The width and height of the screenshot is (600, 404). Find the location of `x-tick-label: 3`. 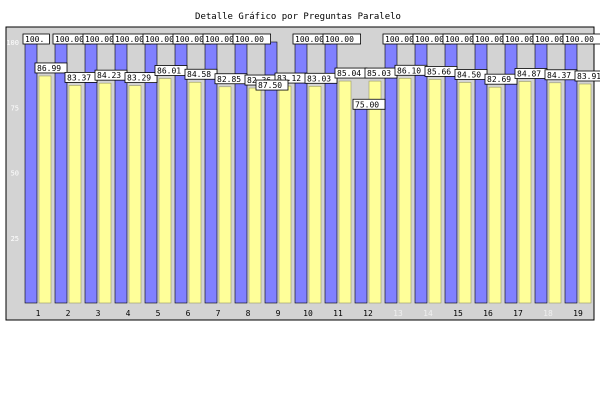

x-tick-label: 3 is located at coordinates (98, 313).